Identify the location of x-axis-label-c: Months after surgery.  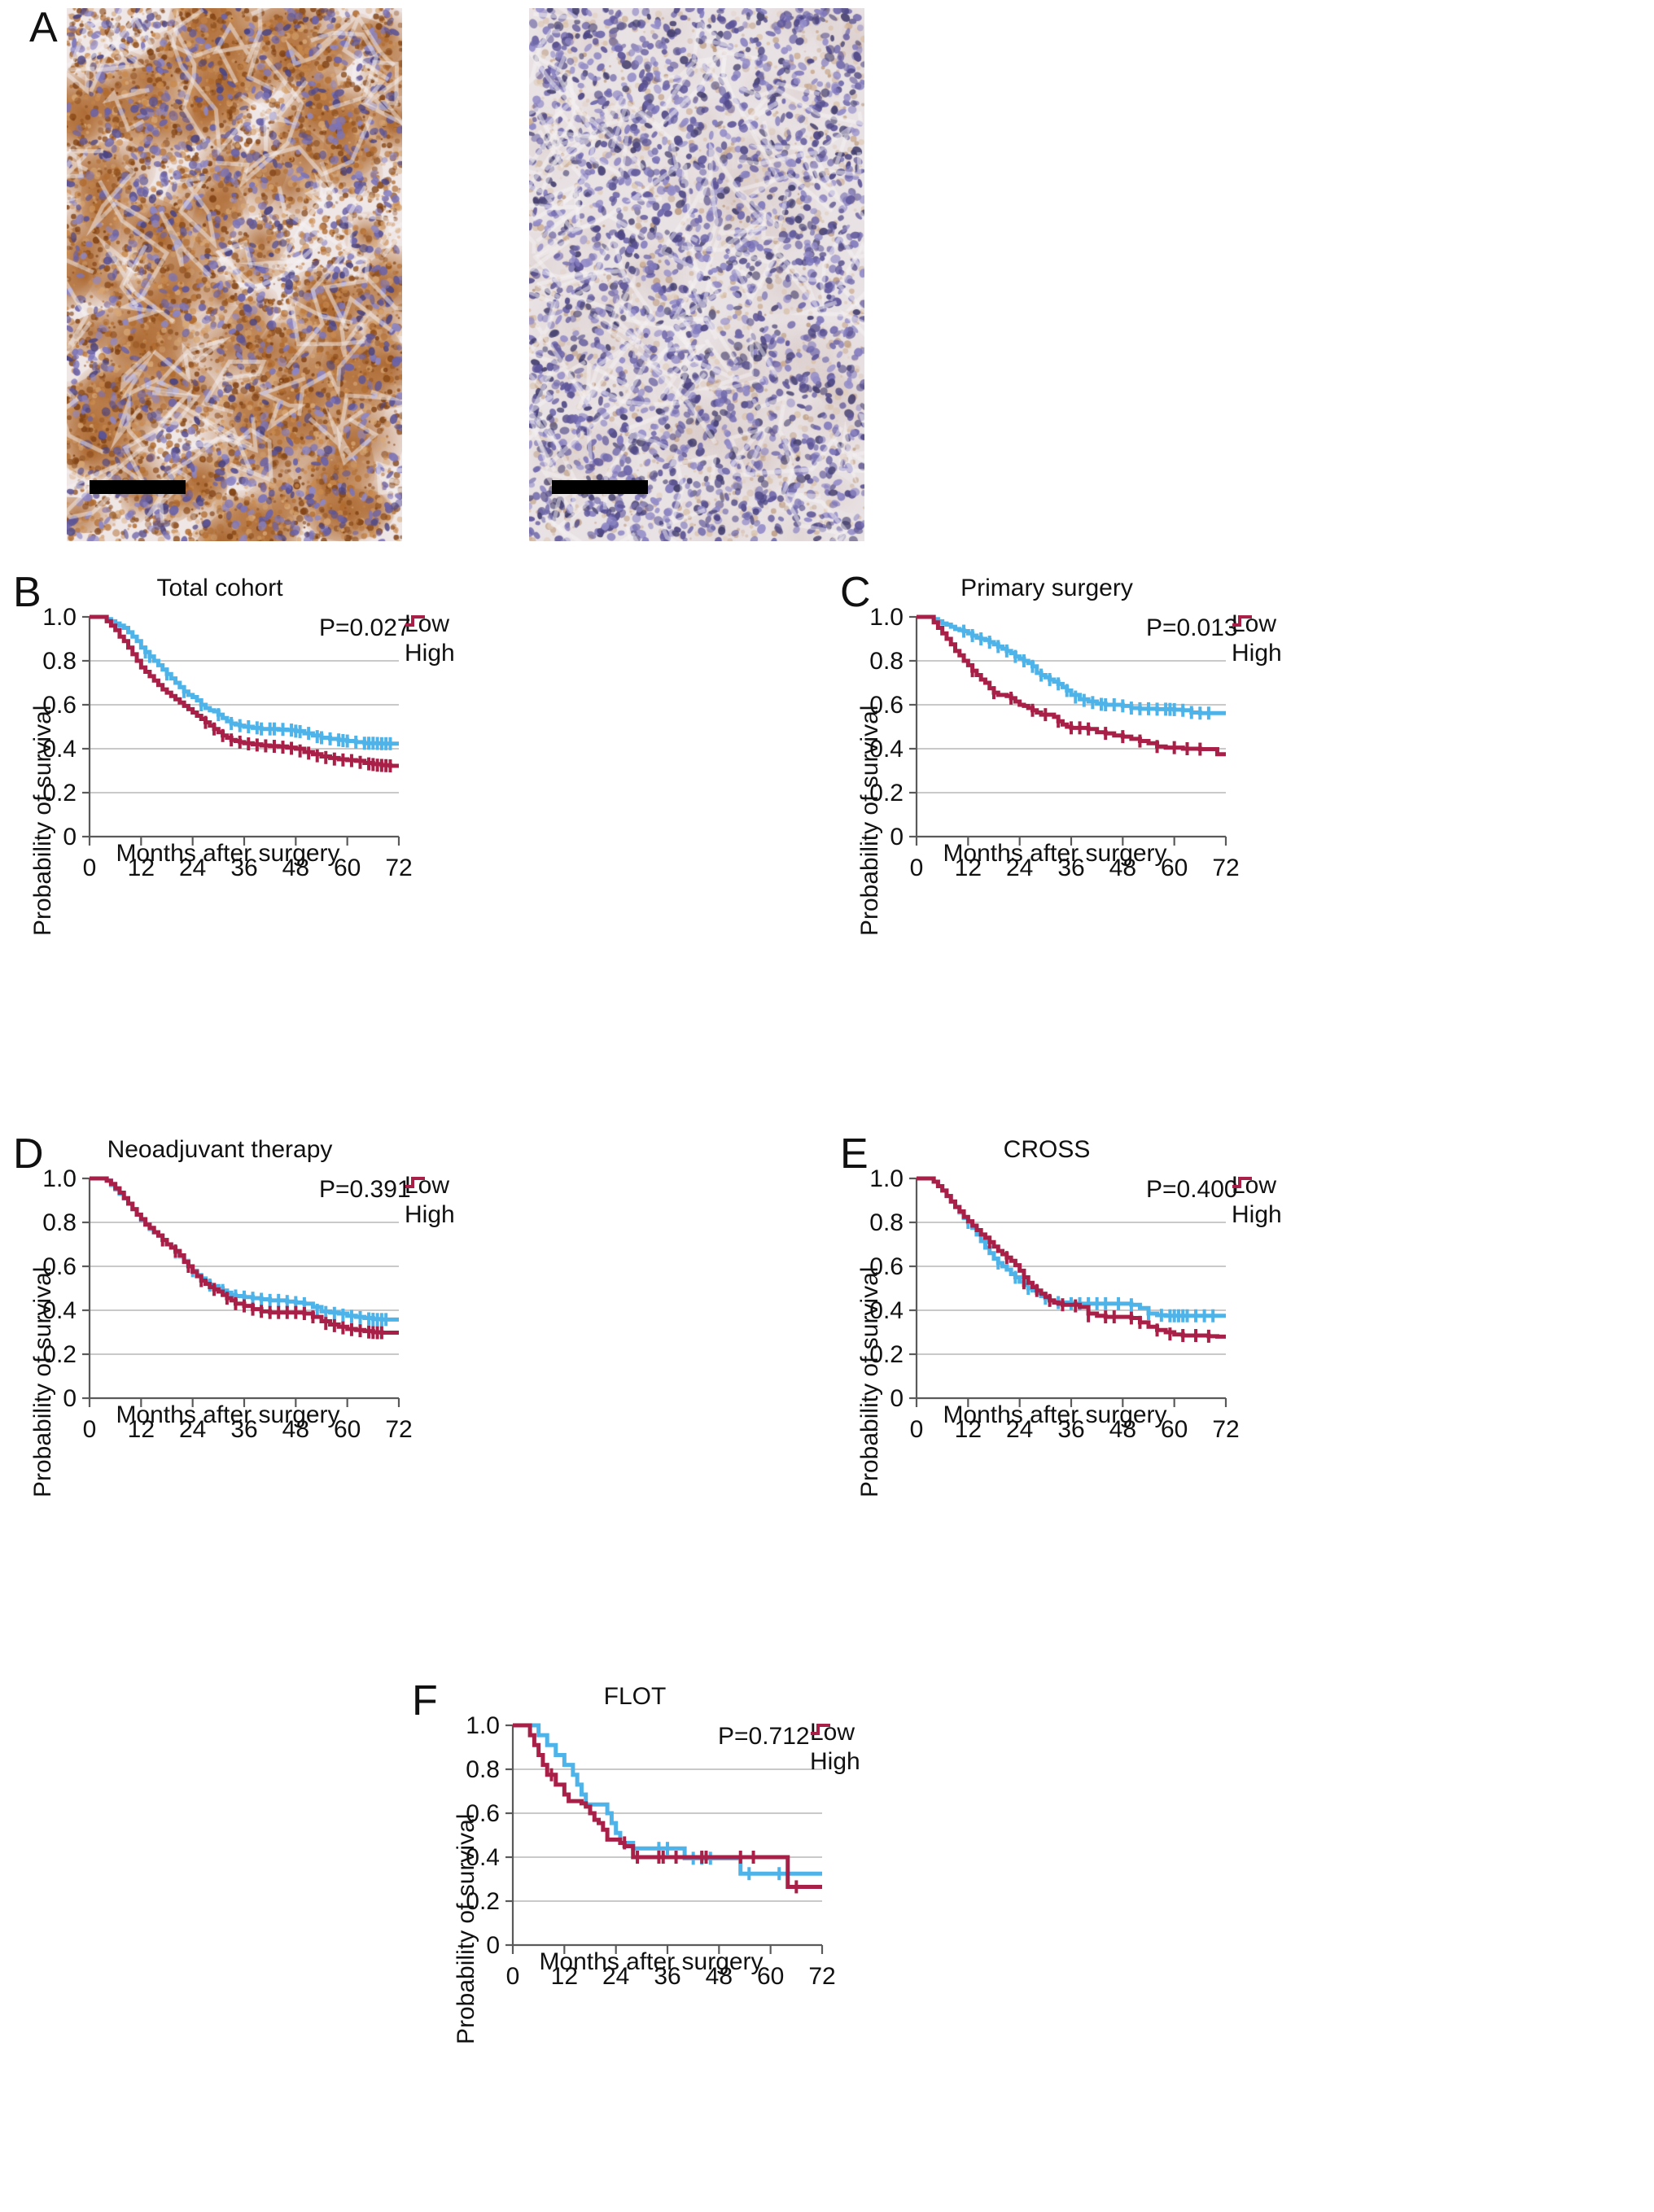
(1055, 853).